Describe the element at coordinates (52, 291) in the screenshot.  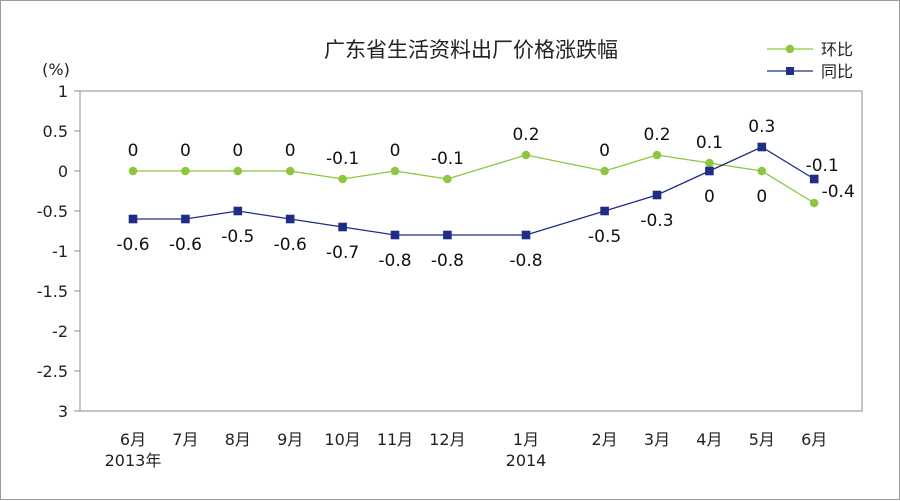
I see `y-tick-label: -1.5` at that location.